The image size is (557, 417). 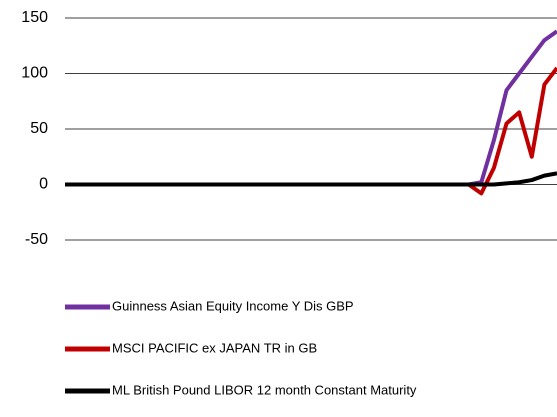 I want to click on legend-label: Guinness Asian Equity Income Y Dis GBP, so click(x=233, y=305).